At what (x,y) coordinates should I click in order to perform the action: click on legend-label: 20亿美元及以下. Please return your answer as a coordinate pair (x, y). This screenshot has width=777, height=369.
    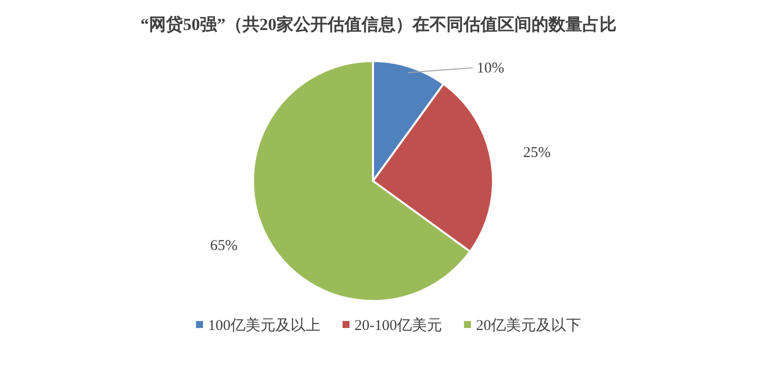
    Looking at the image, I should click on (528, 325).